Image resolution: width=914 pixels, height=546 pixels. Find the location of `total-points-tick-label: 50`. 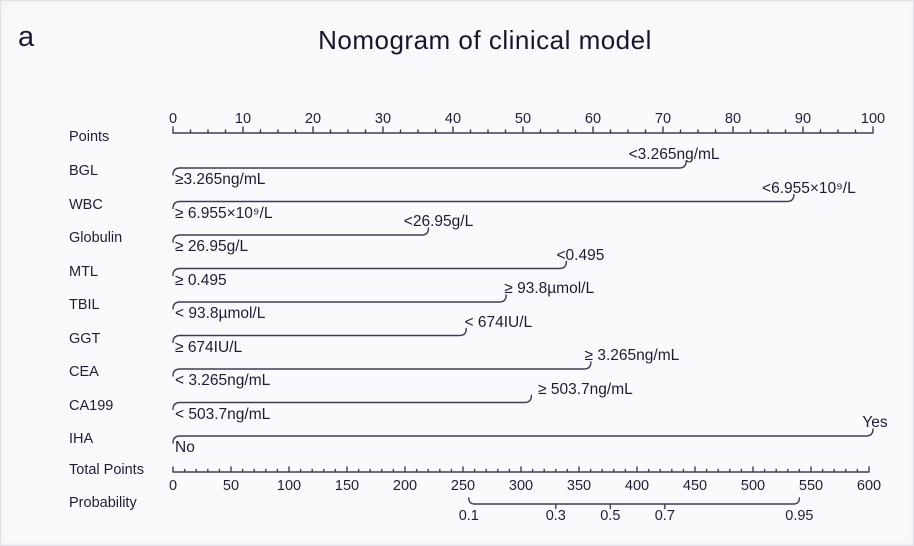

total-points-tick-label: 50 is located at coordinates (231, 486).